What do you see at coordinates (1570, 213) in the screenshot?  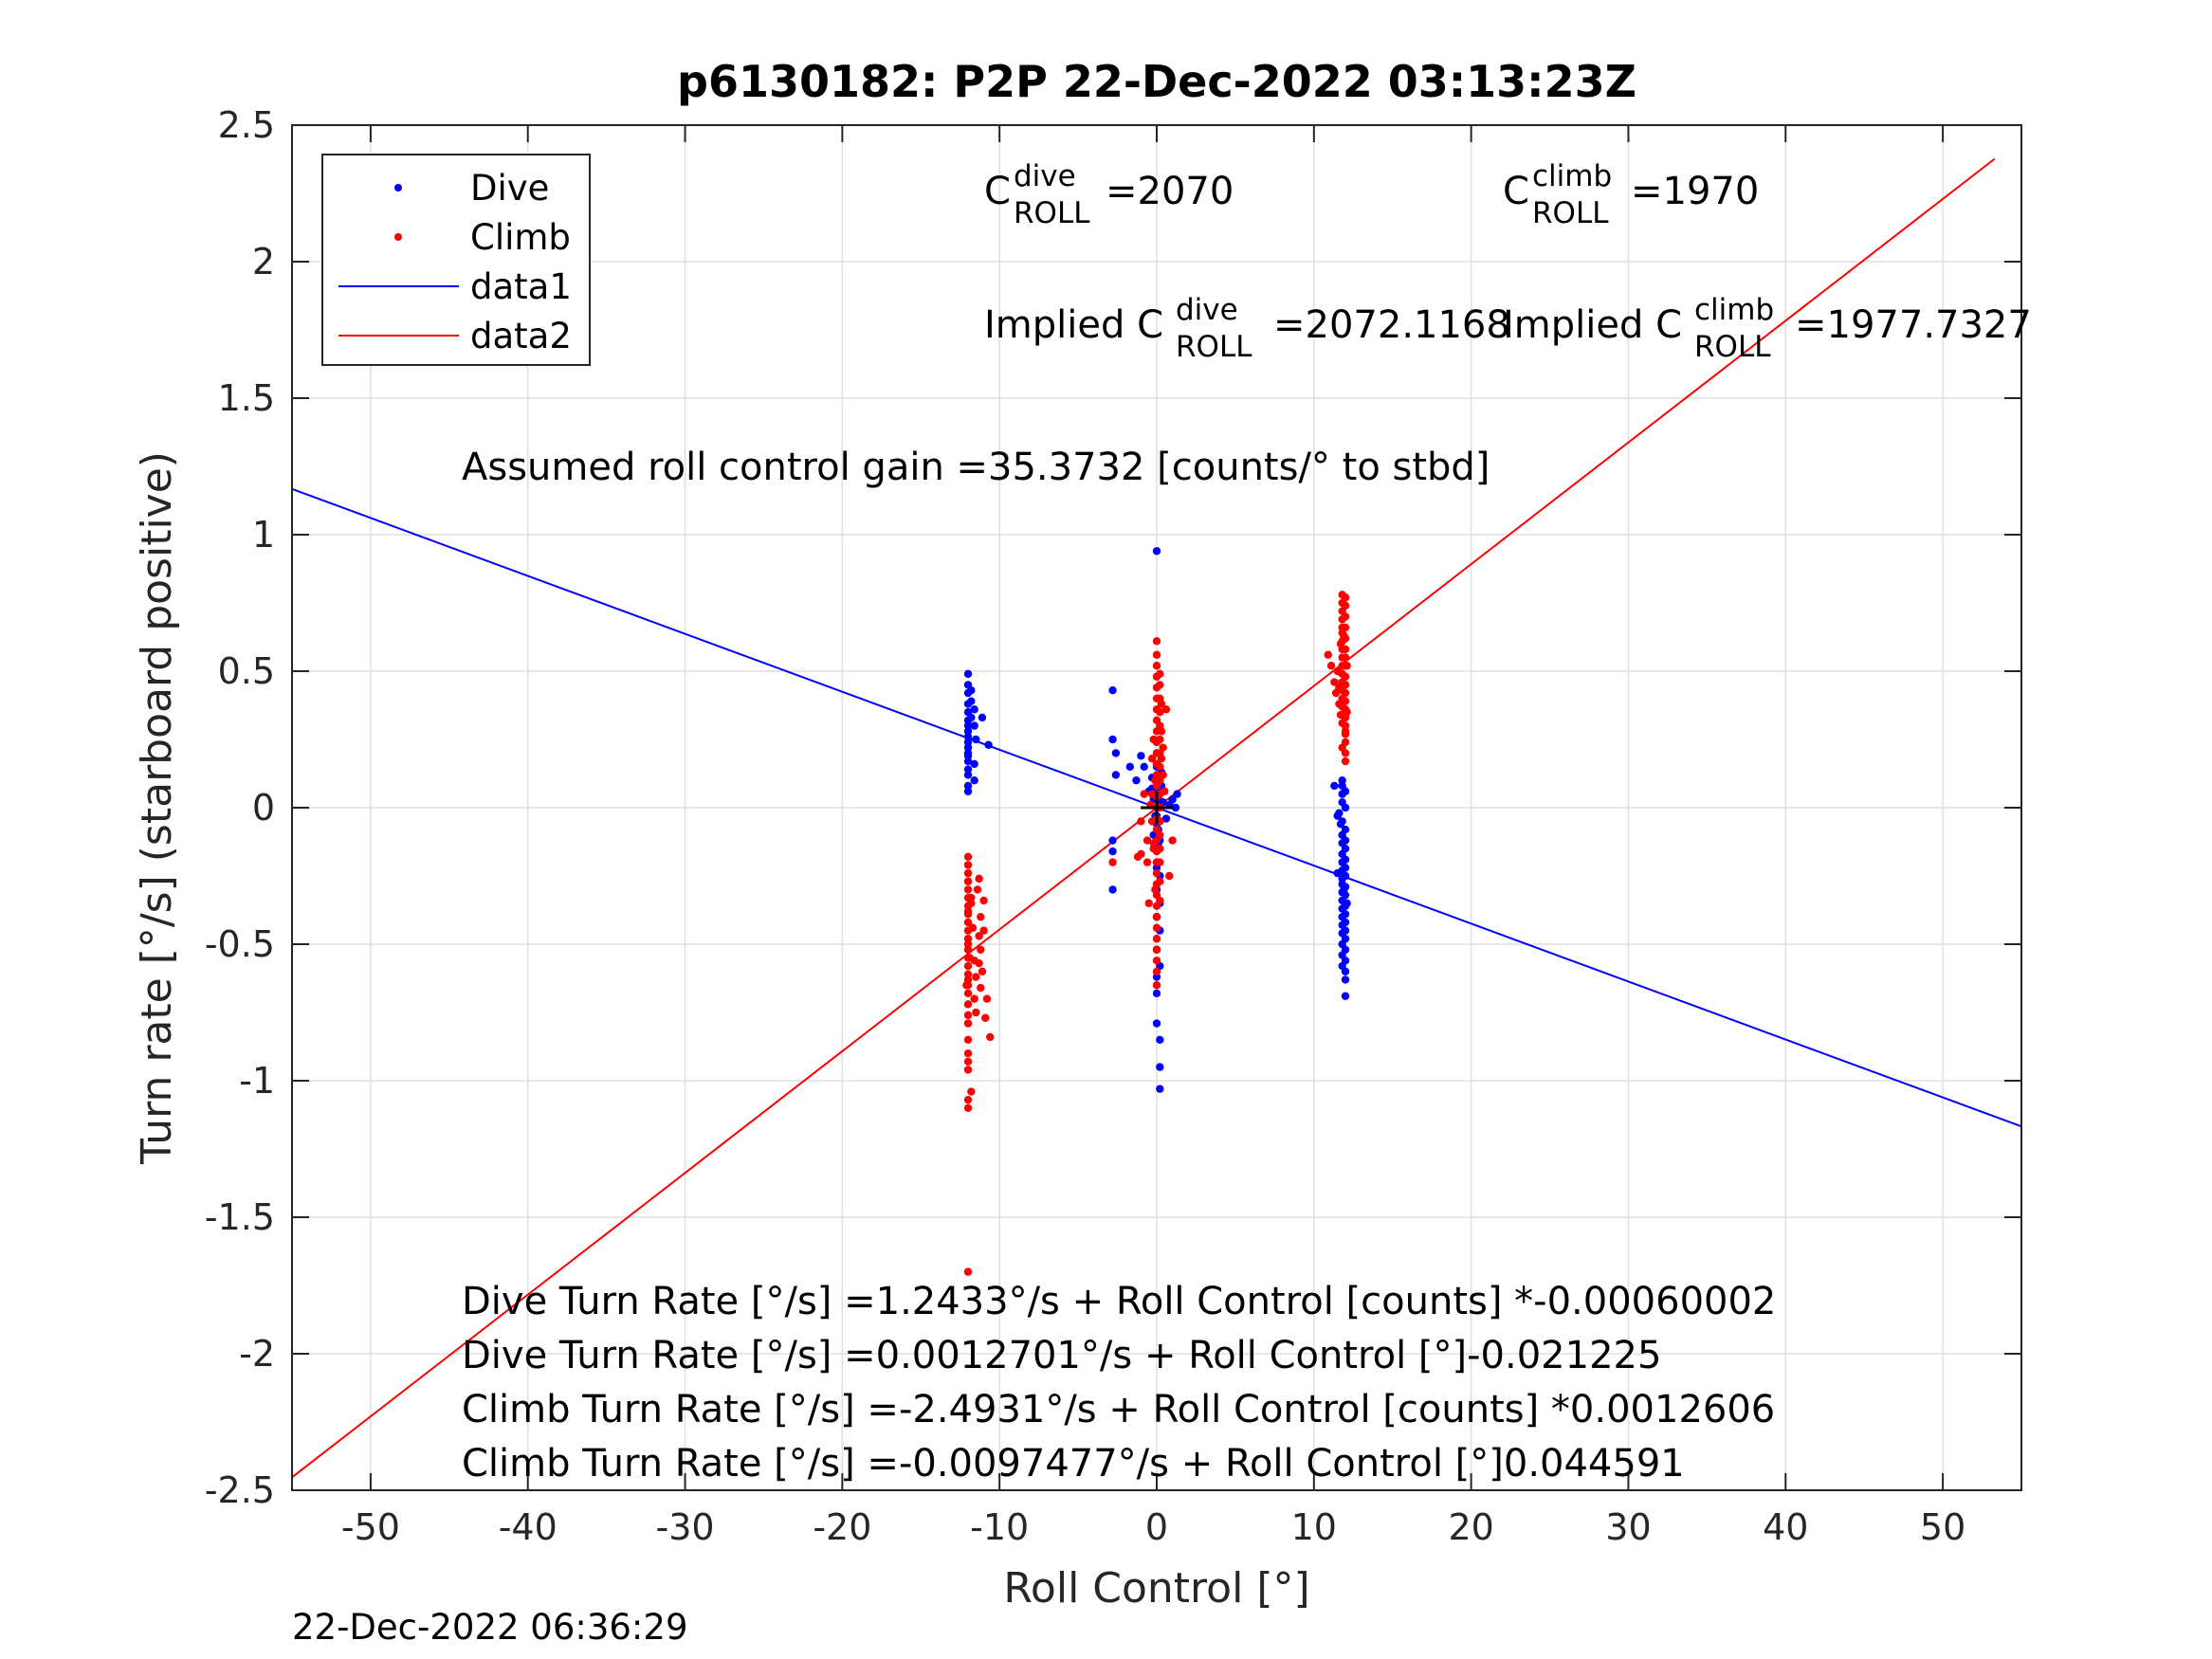 I see `c-climb-sub: ROLL` at bounding box center [1570, 213].